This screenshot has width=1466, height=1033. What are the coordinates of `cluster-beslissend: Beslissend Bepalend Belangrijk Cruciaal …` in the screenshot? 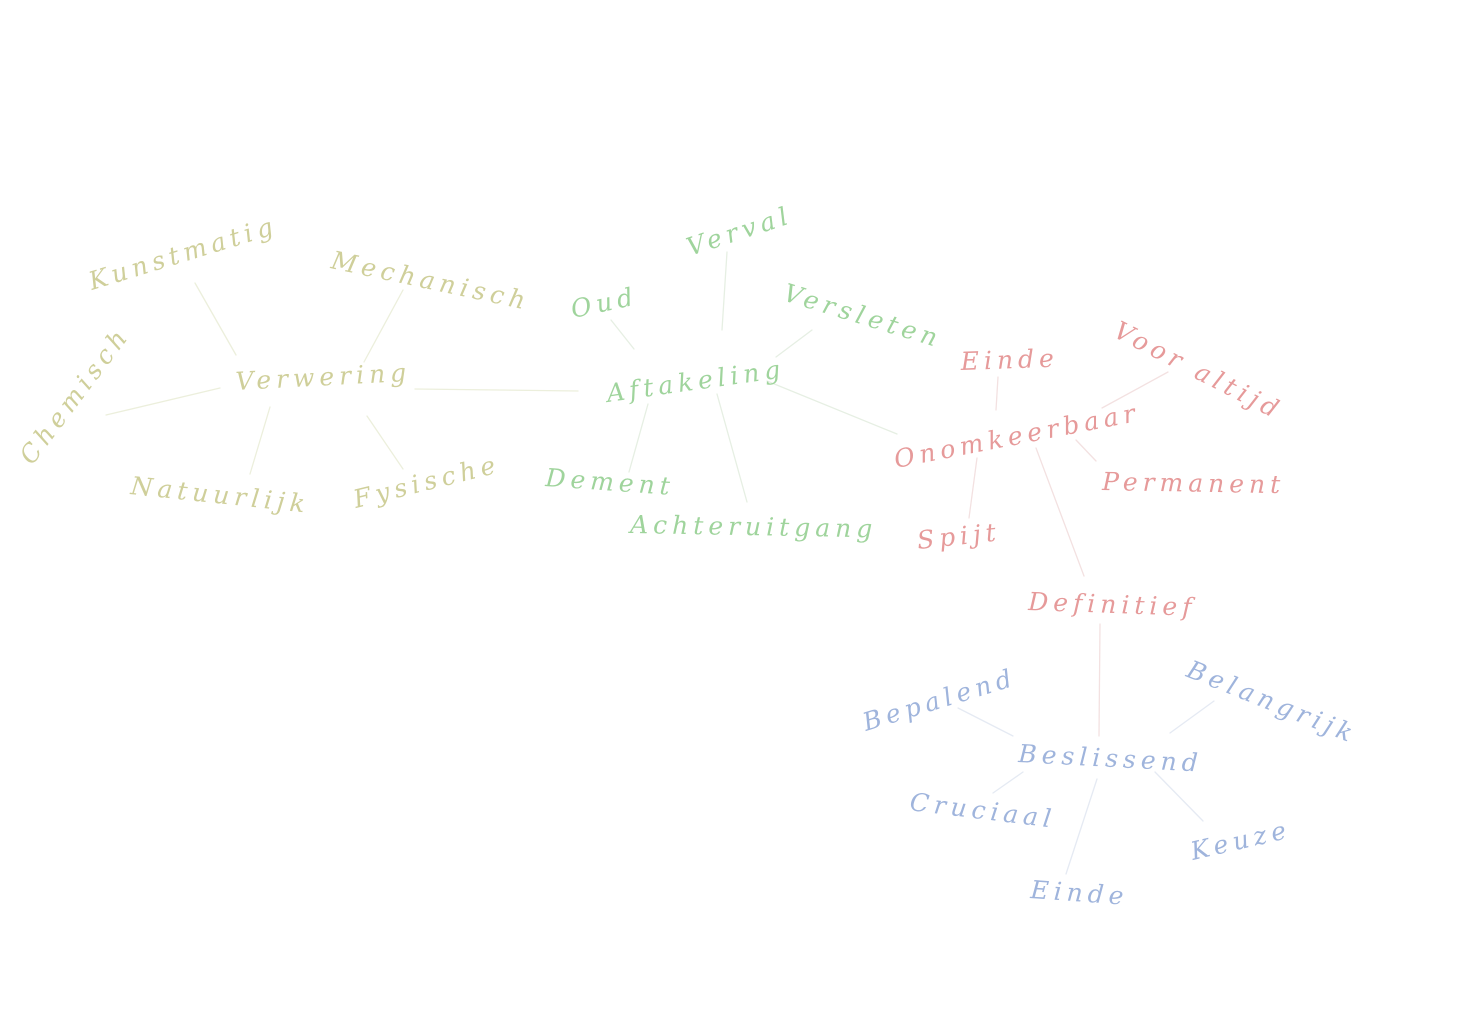 It's located at (1109, 782).